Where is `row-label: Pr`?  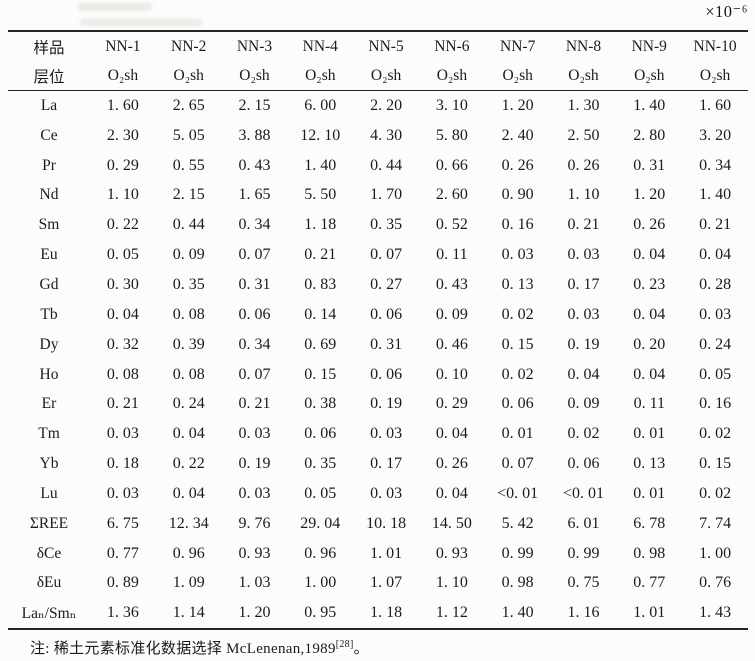
row-label: Pr is located at coordinates (49, 165).